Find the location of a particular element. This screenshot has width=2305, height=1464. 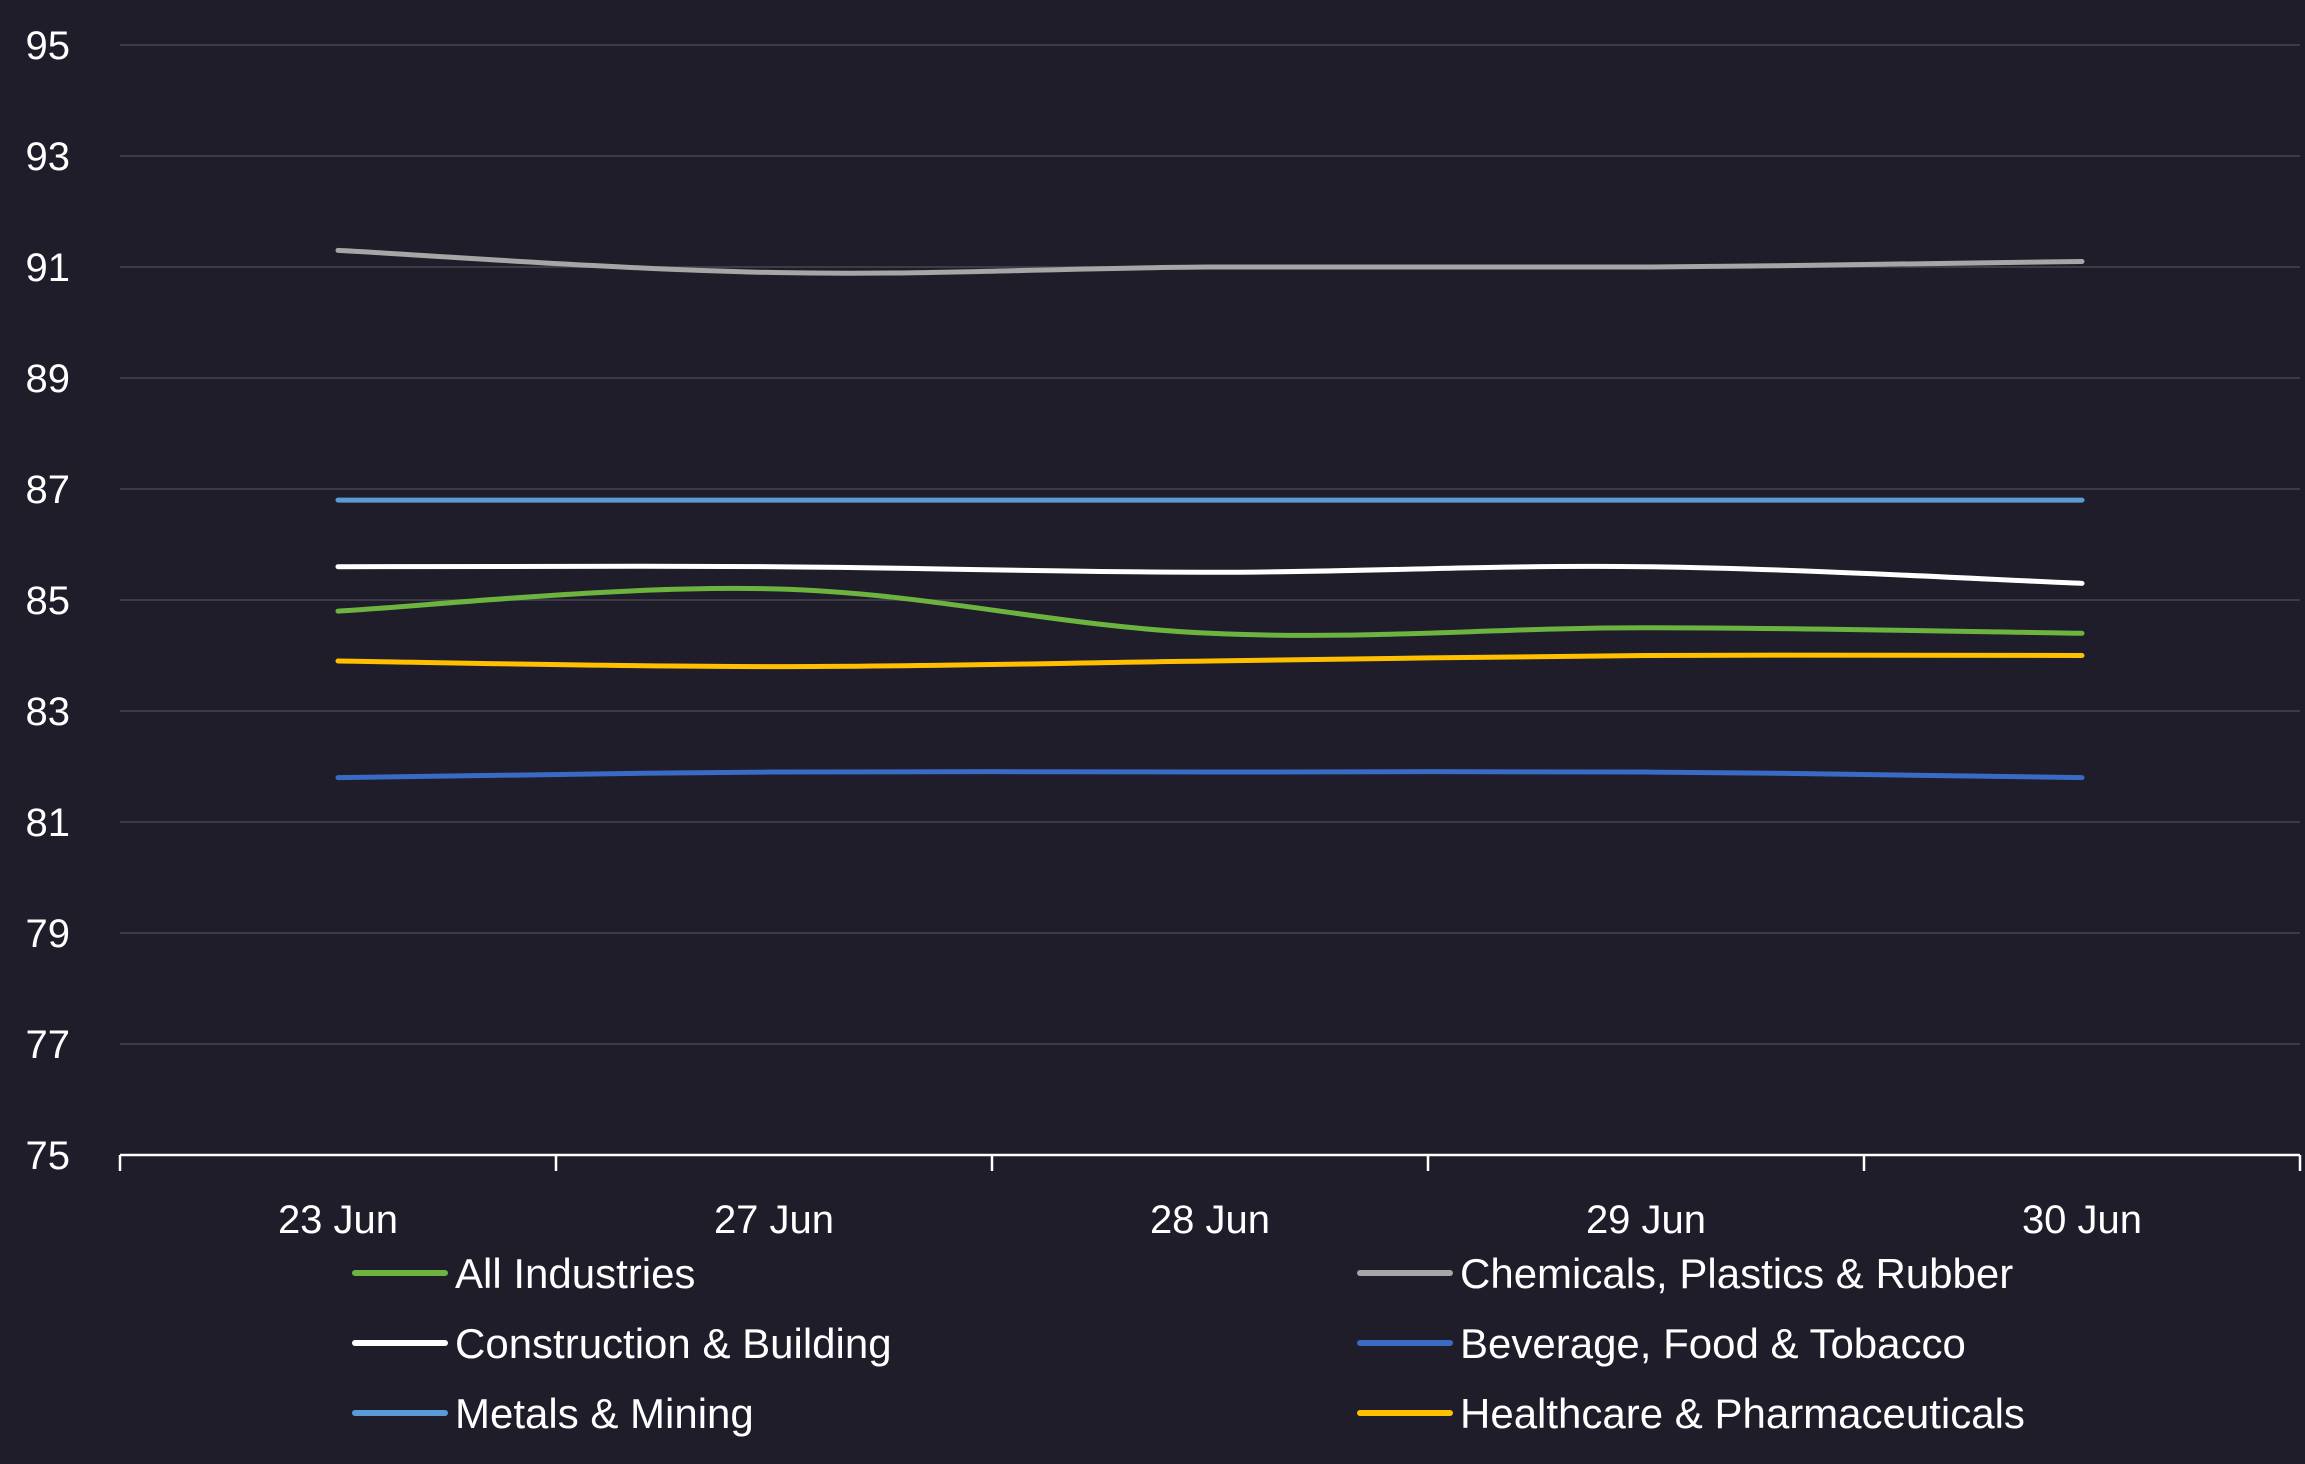

y-tick-label-93: 93 is located at coordinates (48, 157).